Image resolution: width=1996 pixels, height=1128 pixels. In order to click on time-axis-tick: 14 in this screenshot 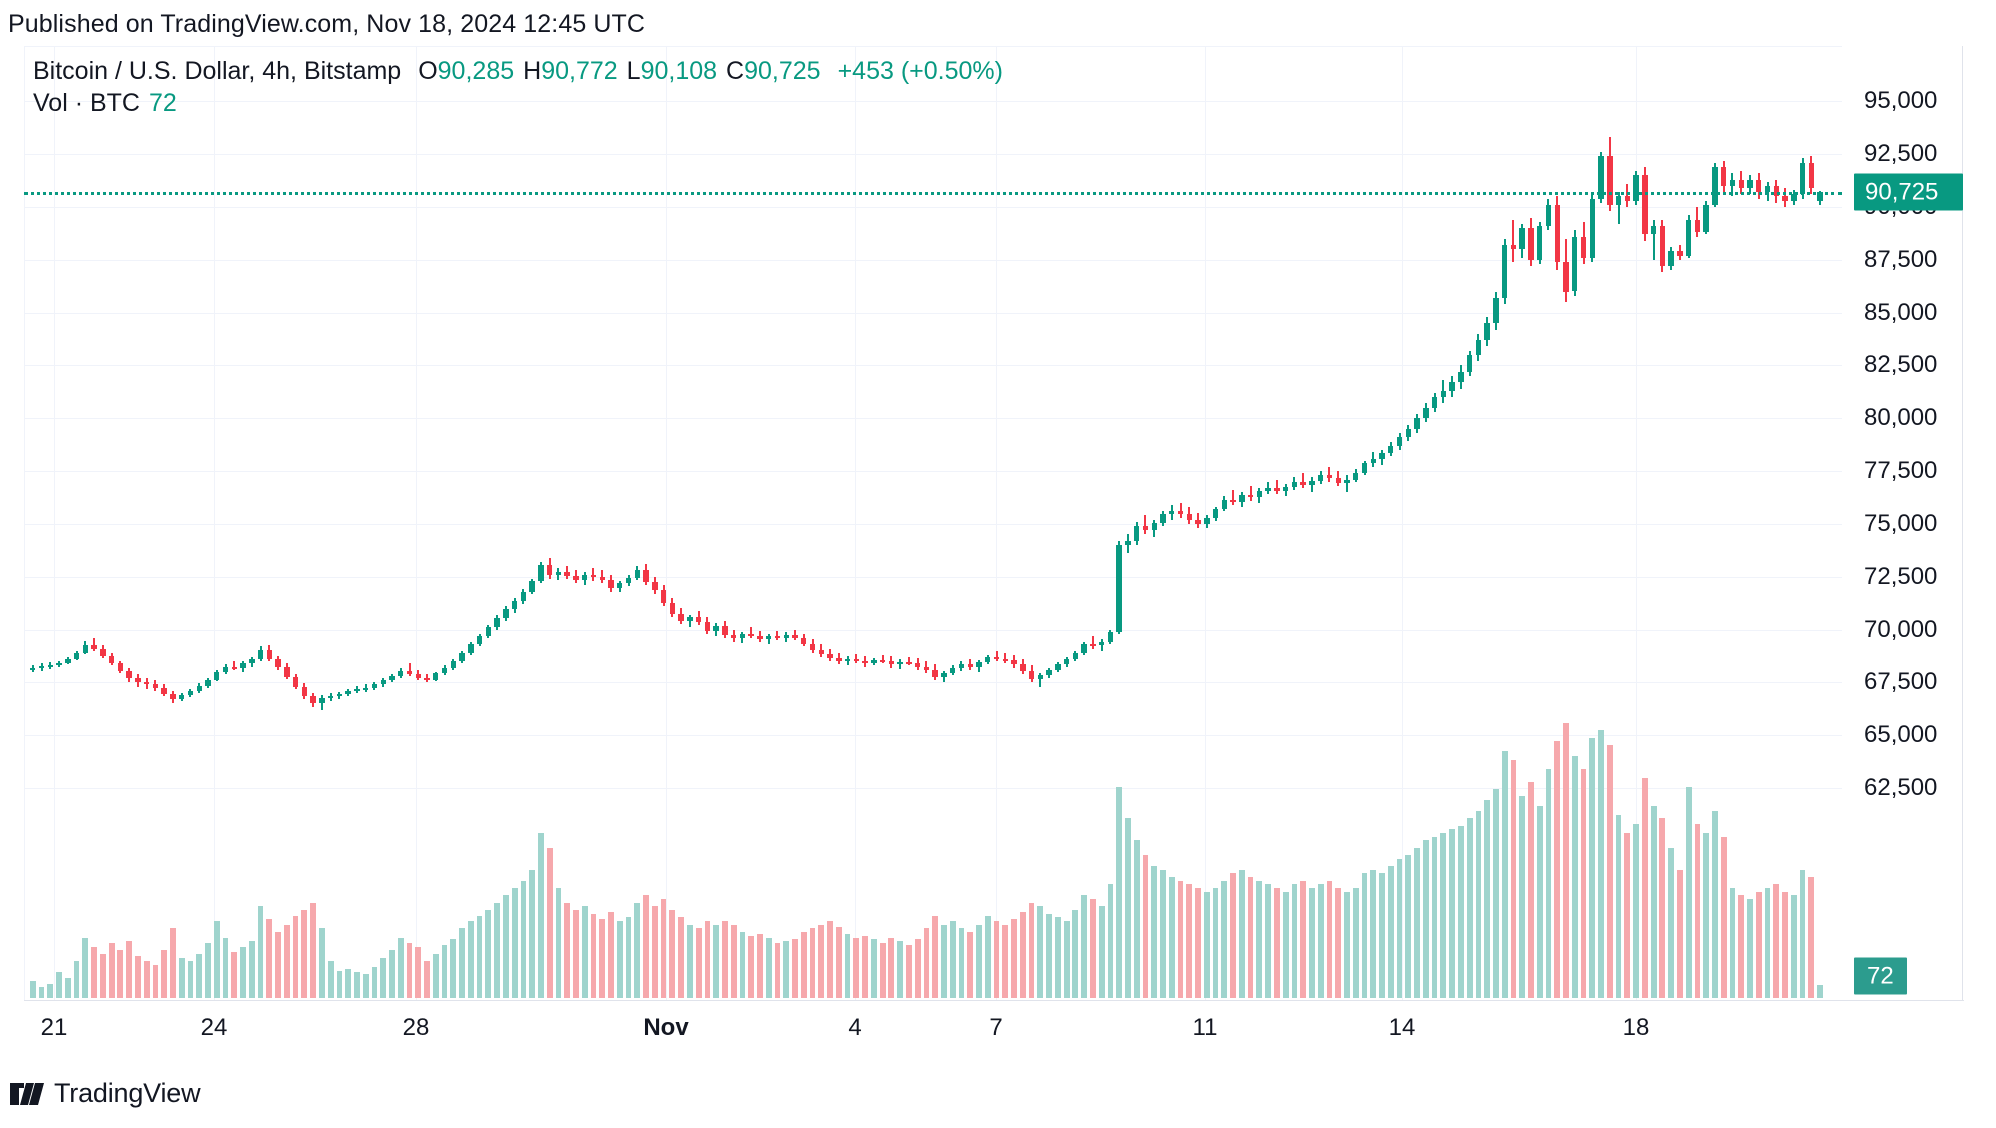, I will do `click(1402, 1027)`.